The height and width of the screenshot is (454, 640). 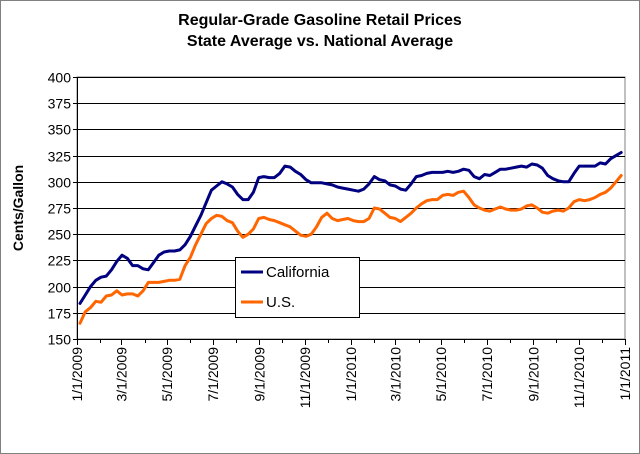 What do you see at coordinates (395, 374) in the screenshot?
I see `x-tick-label: 3/1/2010` at bounding box center [395, 374].